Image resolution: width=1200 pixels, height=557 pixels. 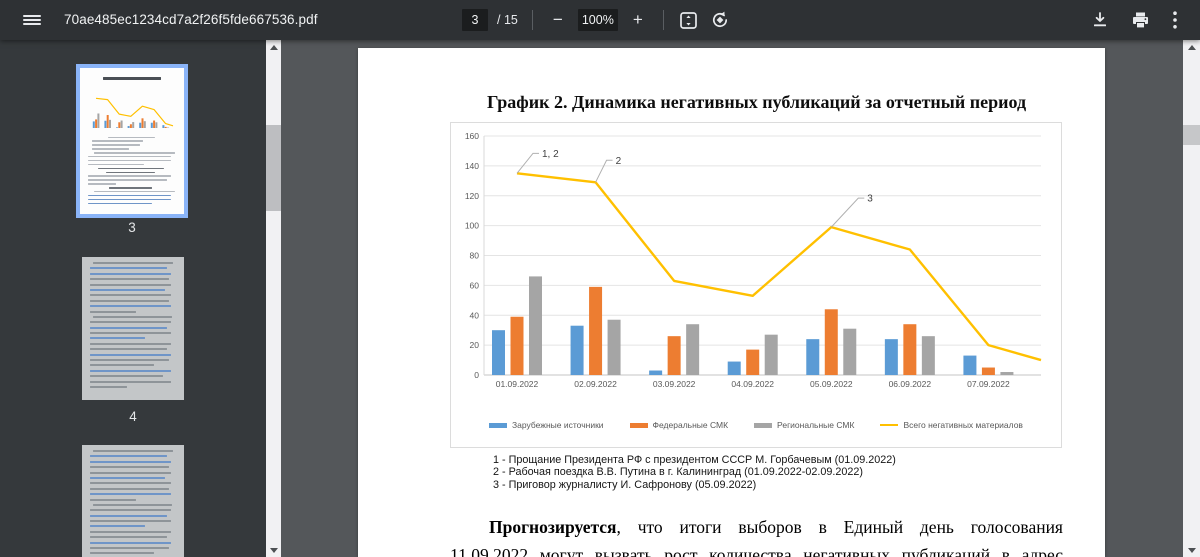 What do you see at coordinates (910, 384) in the screenshot?
I see `svg-text: 06.09.2022` at bounding box center [910, 384].